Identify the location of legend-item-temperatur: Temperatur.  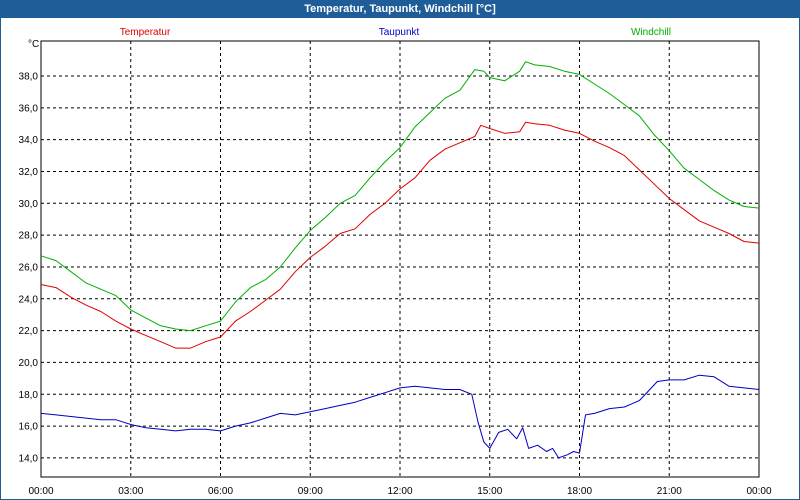
(145, 32).